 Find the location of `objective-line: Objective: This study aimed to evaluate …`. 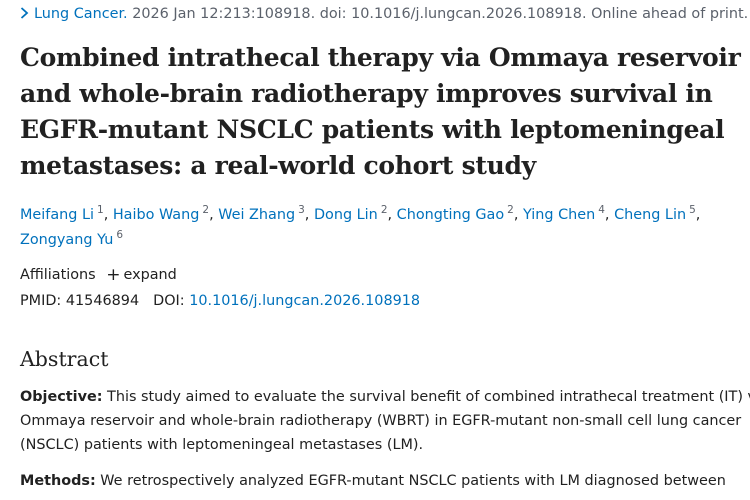

objective-line: Objective: This study aimed to evaluate … is located at coordinates (385, 397).